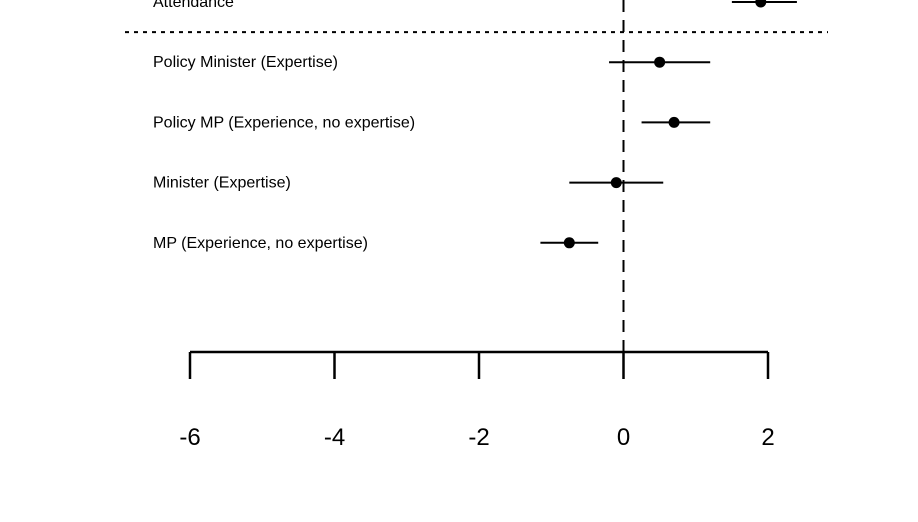 This screenshot has width=918, height=522. I want to click on x-tick-label: 0, so click(623, 437).